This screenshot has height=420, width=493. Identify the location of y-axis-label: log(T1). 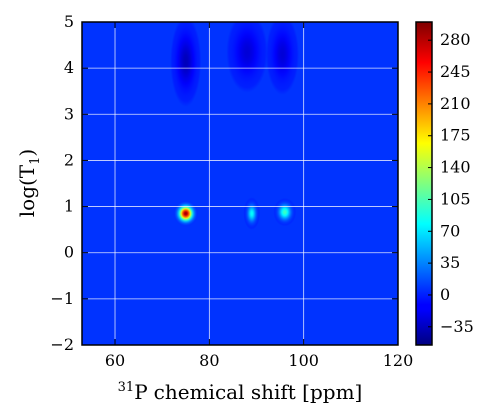
(29, 183).